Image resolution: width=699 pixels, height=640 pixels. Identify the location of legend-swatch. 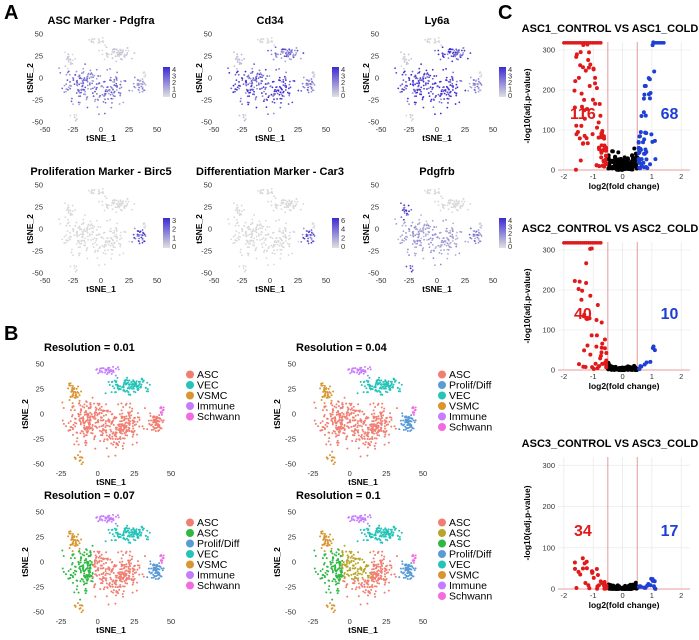
(442, 374).